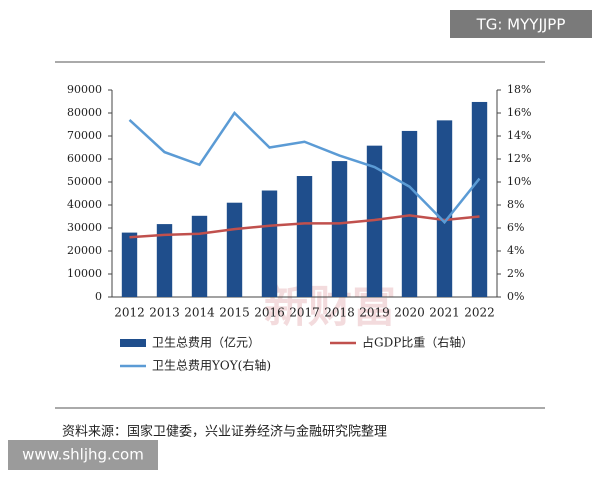 Image resolution: width=600 pixels, height=480 pixels. Describe the element at coordinates (515, 227) in the screenshot. I see `y2-tick-label: 6%` at that location.